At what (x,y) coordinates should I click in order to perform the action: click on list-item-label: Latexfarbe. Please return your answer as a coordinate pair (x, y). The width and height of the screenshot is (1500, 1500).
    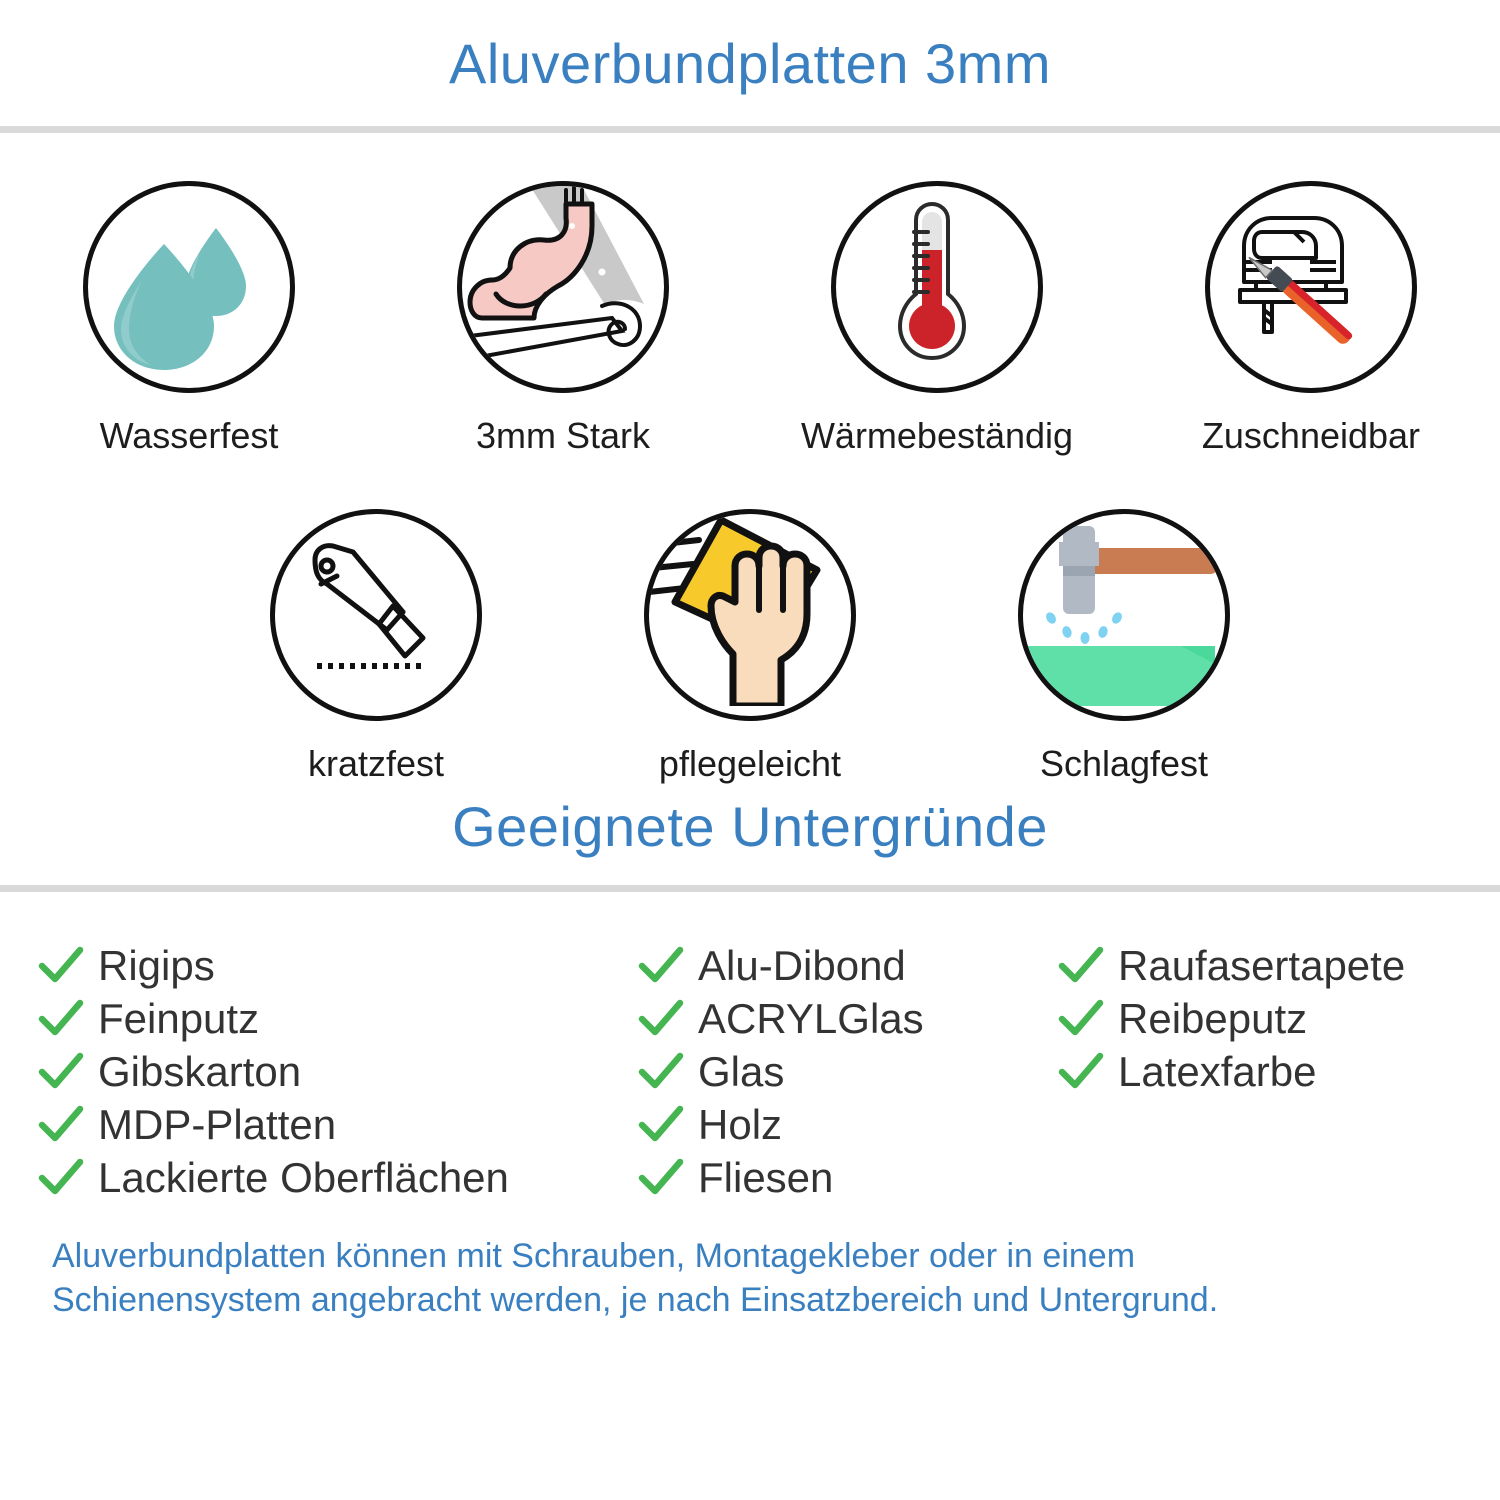
    Looking at the image, I should click on (1217, 1071).